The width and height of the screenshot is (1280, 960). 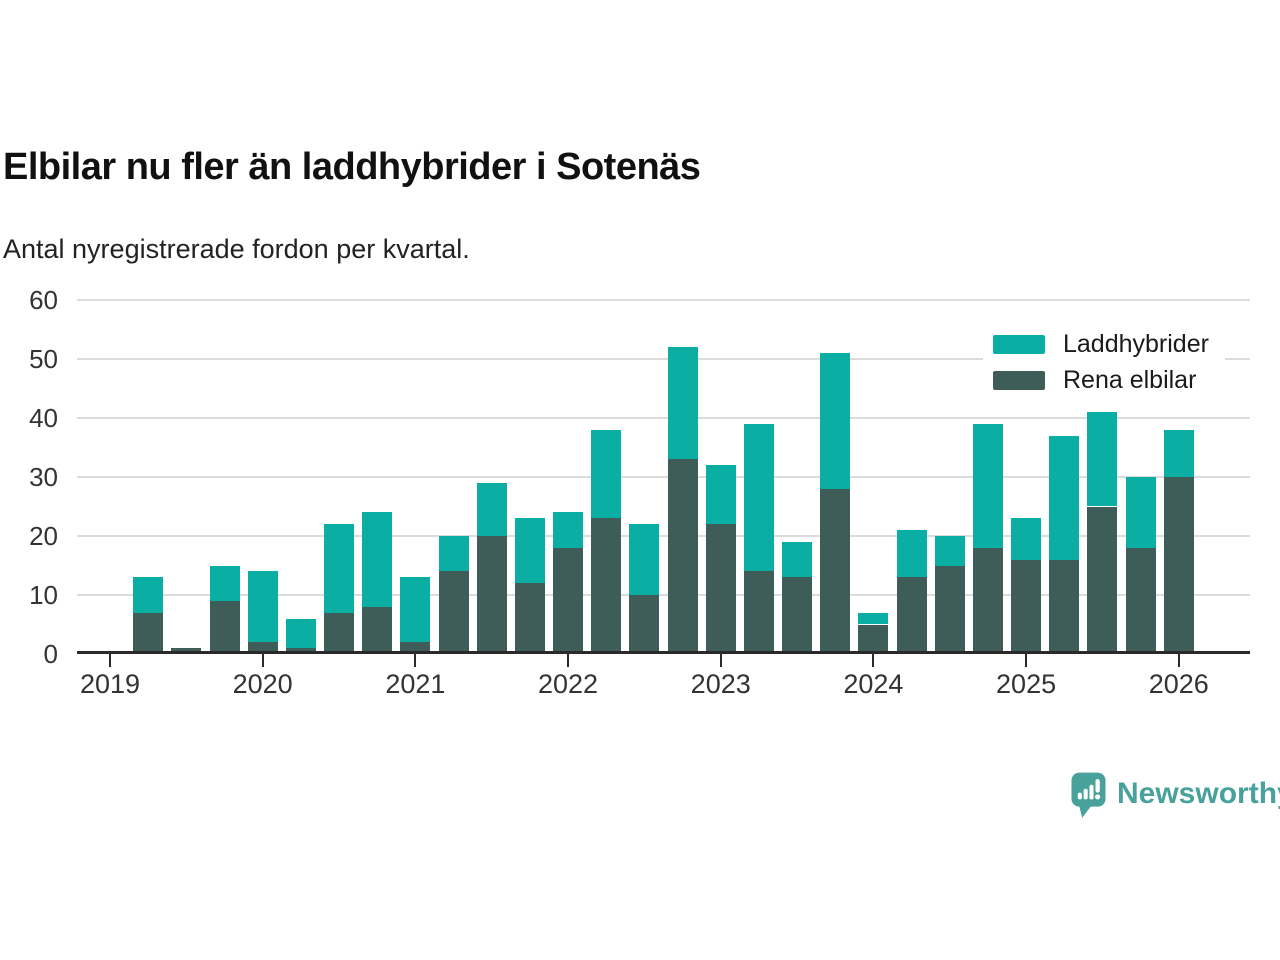 I want to click on x-axis-tick-label: 2022, so click(x=568, y=684).